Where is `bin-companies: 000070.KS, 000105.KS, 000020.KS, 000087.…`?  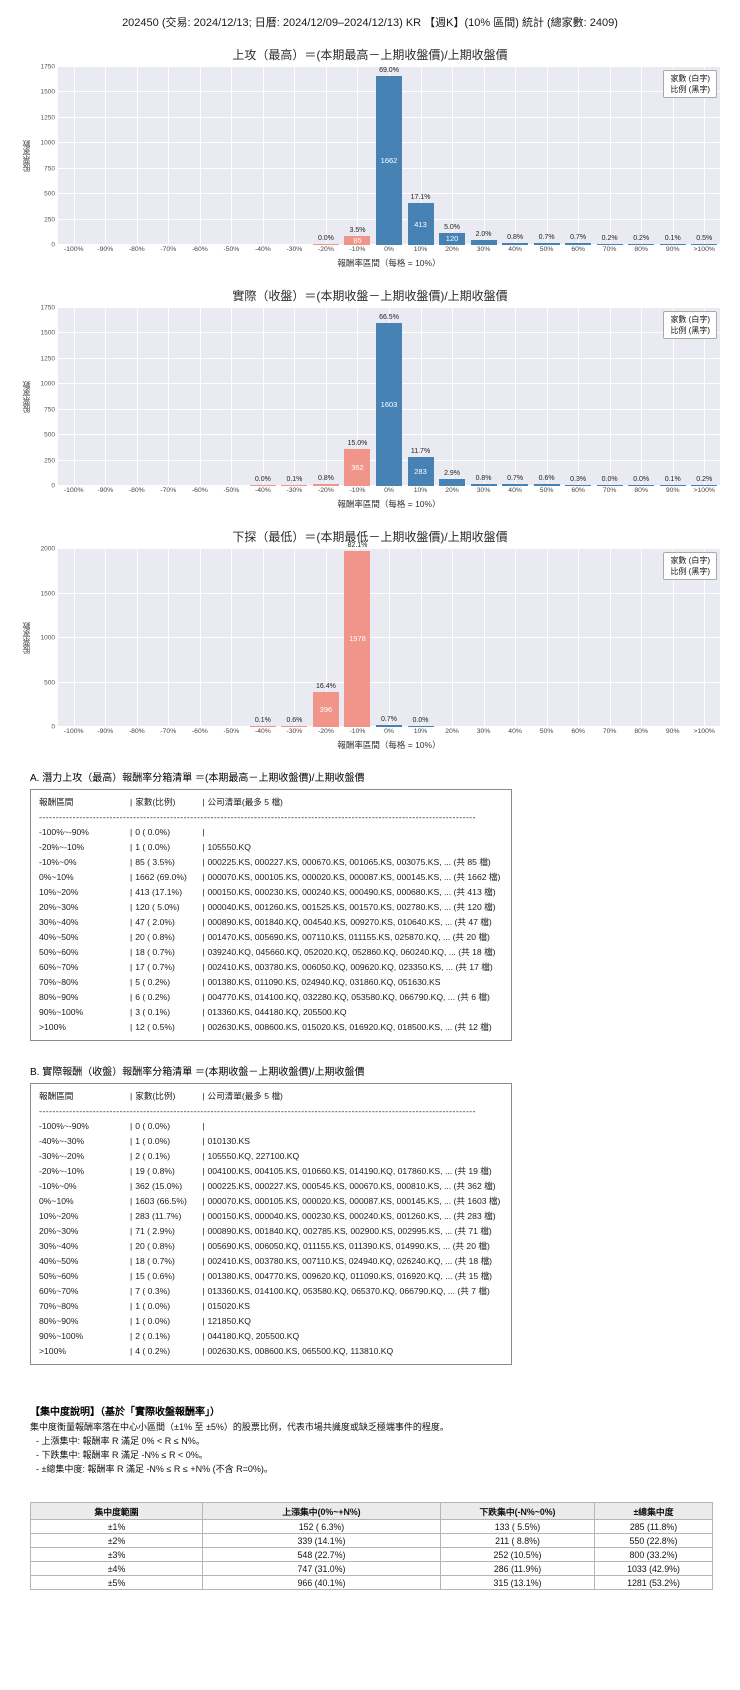 bin-companies: 000070.KS, 000105.KS, 000020.KS, 000087.… is located at coordinates (354, 1201).